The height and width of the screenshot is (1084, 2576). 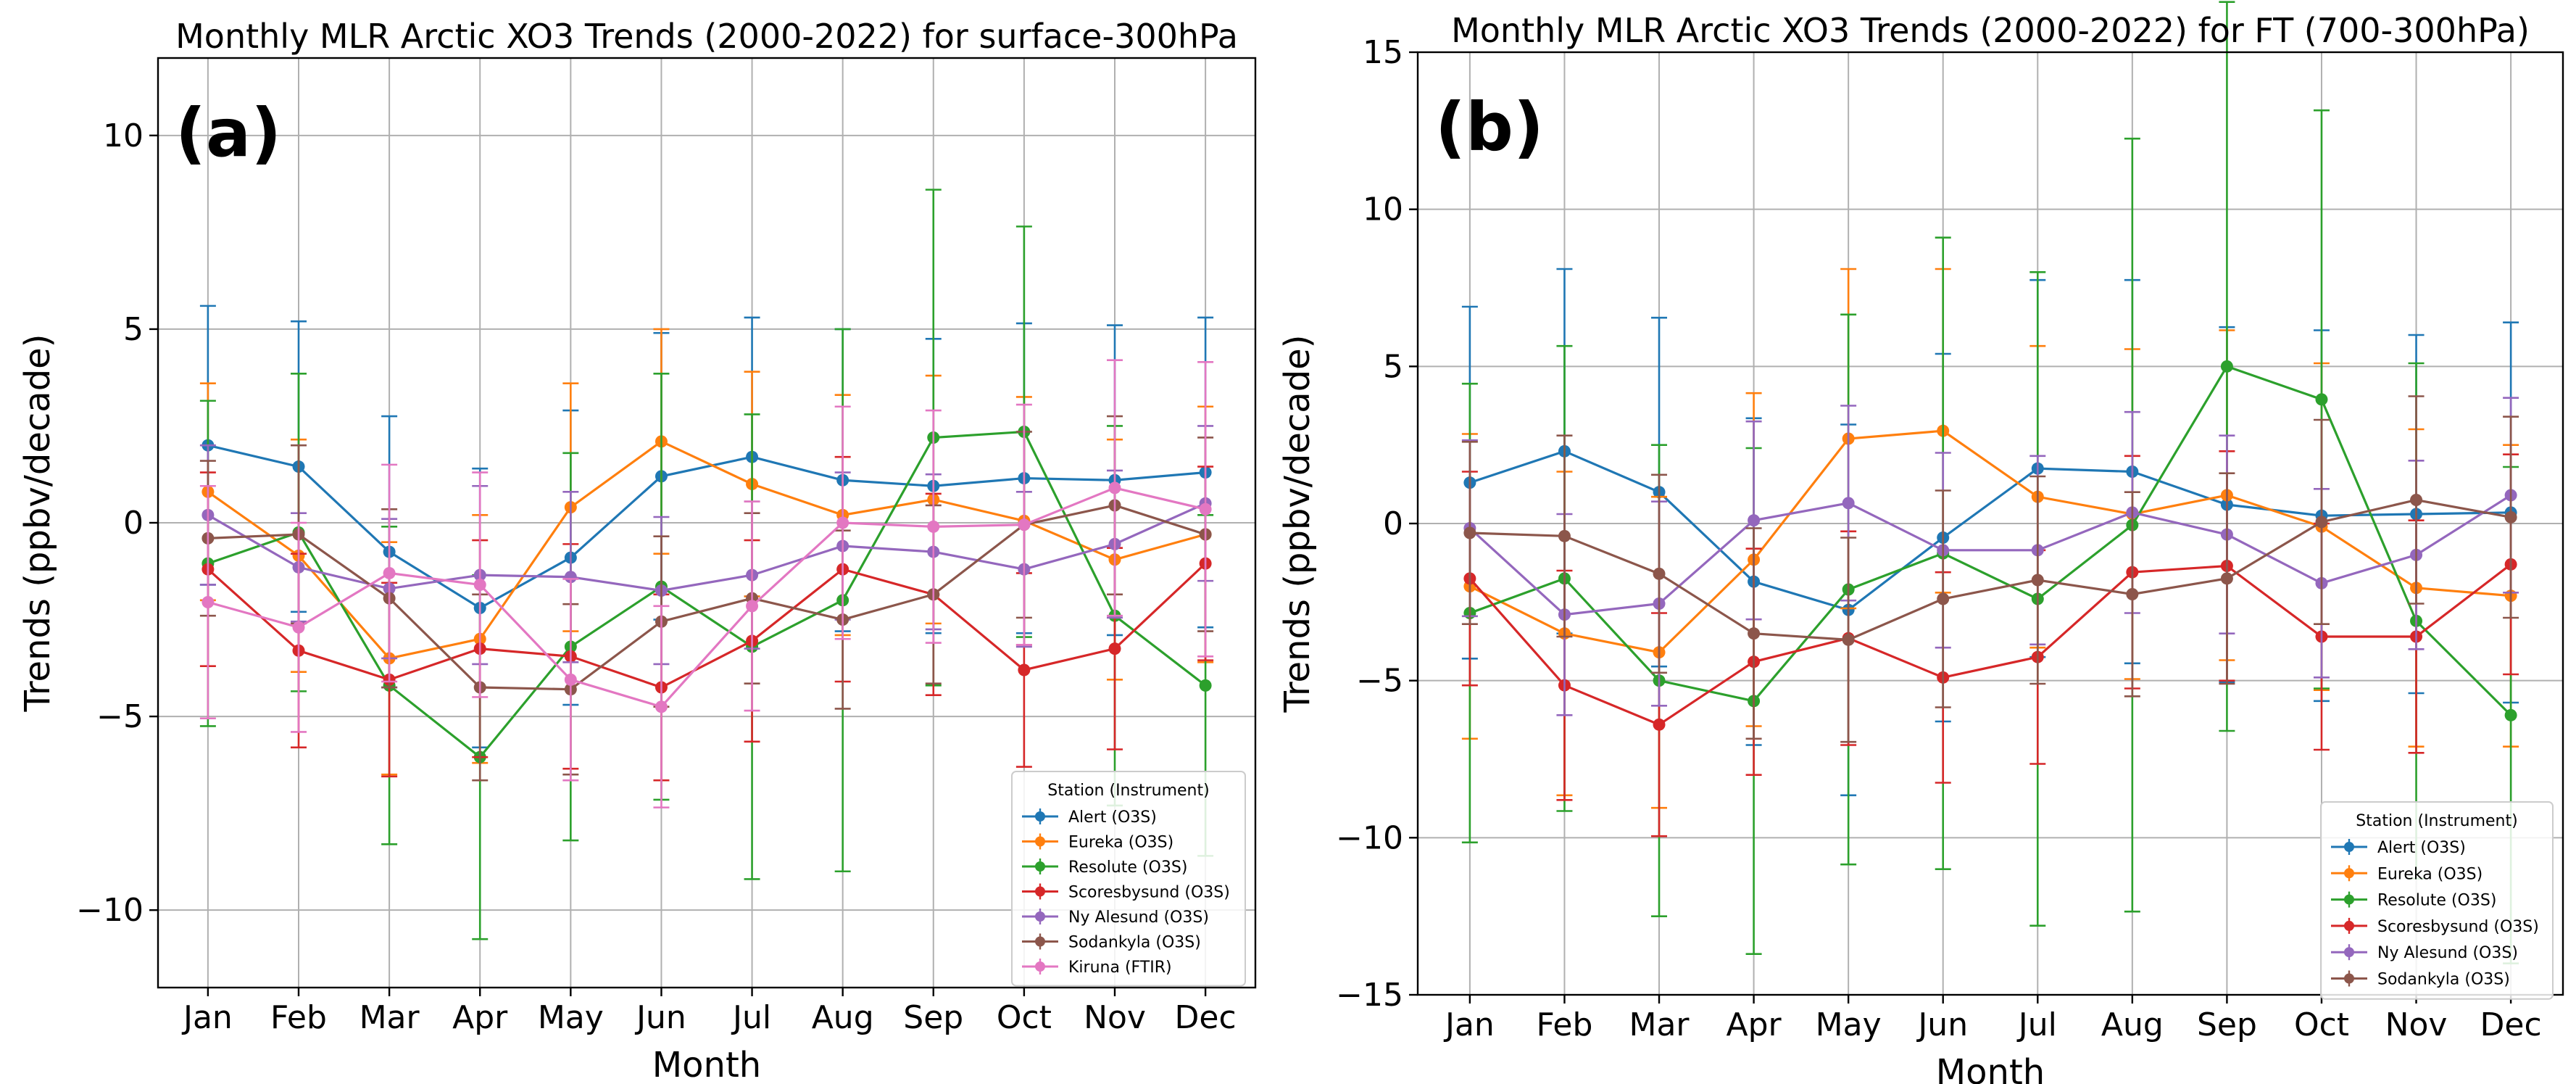 I want to click on x-tick-label: Dec, so click(x=2511, y=1024).